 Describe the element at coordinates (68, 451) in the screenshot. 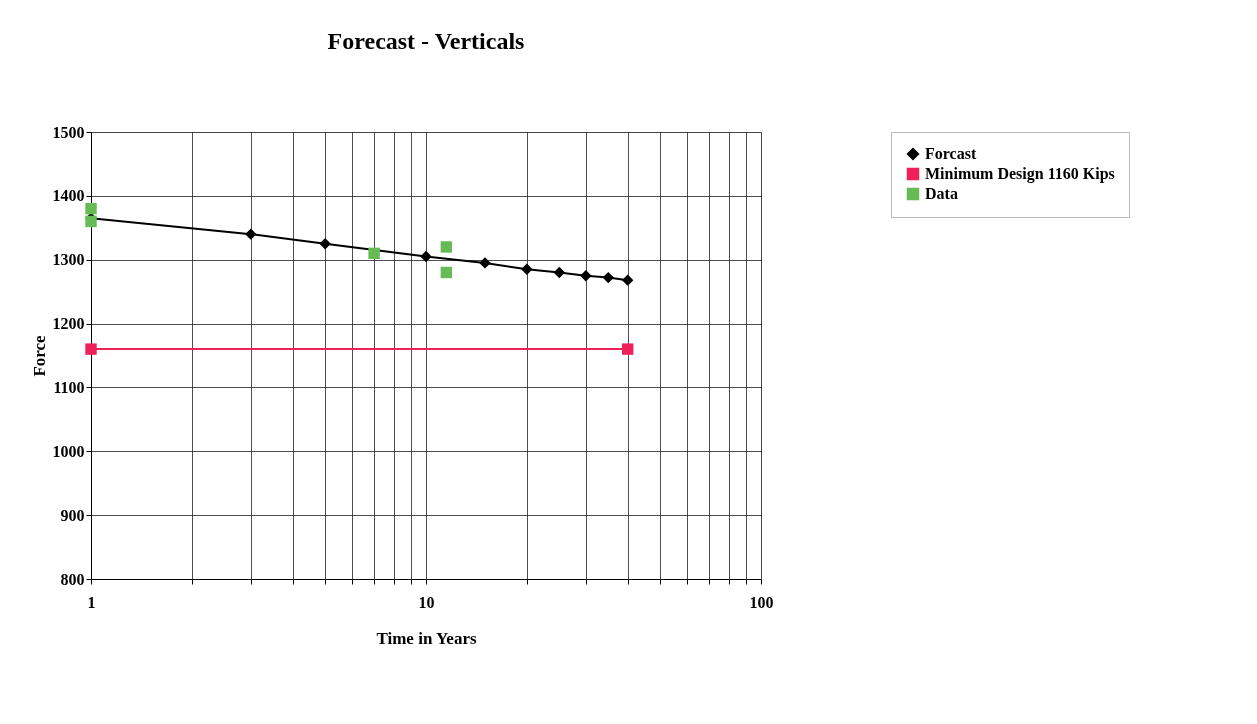

I see `y-tick-label: 1000` at that location.